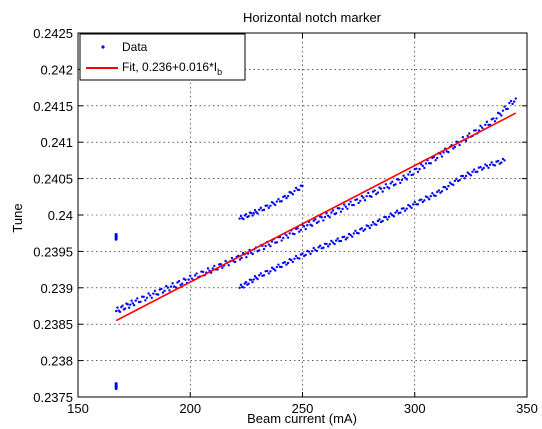 Image resolution: width=542 pixels, height=429 pixels. What do you see at coordinates (103, 47) in the screenshot?
I see `legend-data-marker` at bounding box center [103, 47].